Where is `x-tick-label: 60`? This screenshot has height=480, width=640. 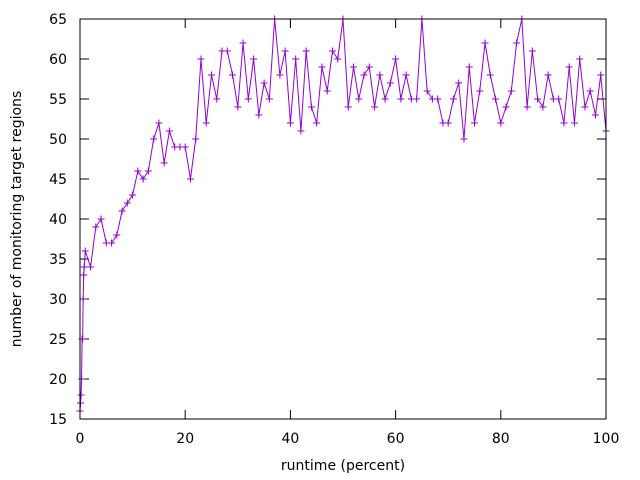
x-tick-label: 60 is located at coordinates (396, 439).